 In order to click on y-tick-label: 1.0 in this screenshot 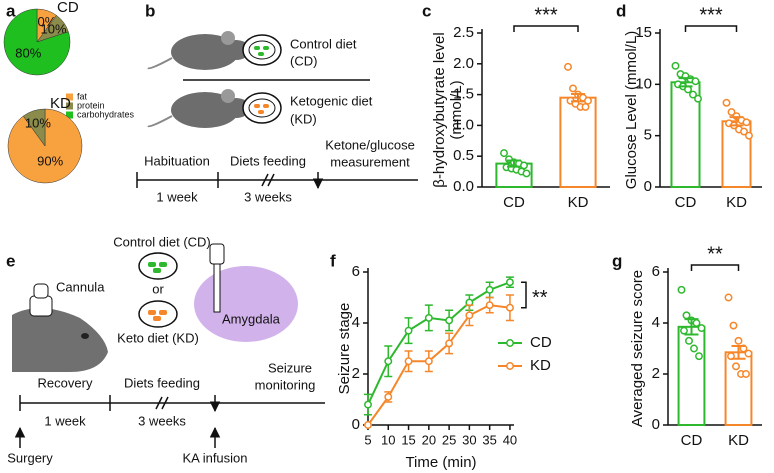, I will do `click(463, 124)`.